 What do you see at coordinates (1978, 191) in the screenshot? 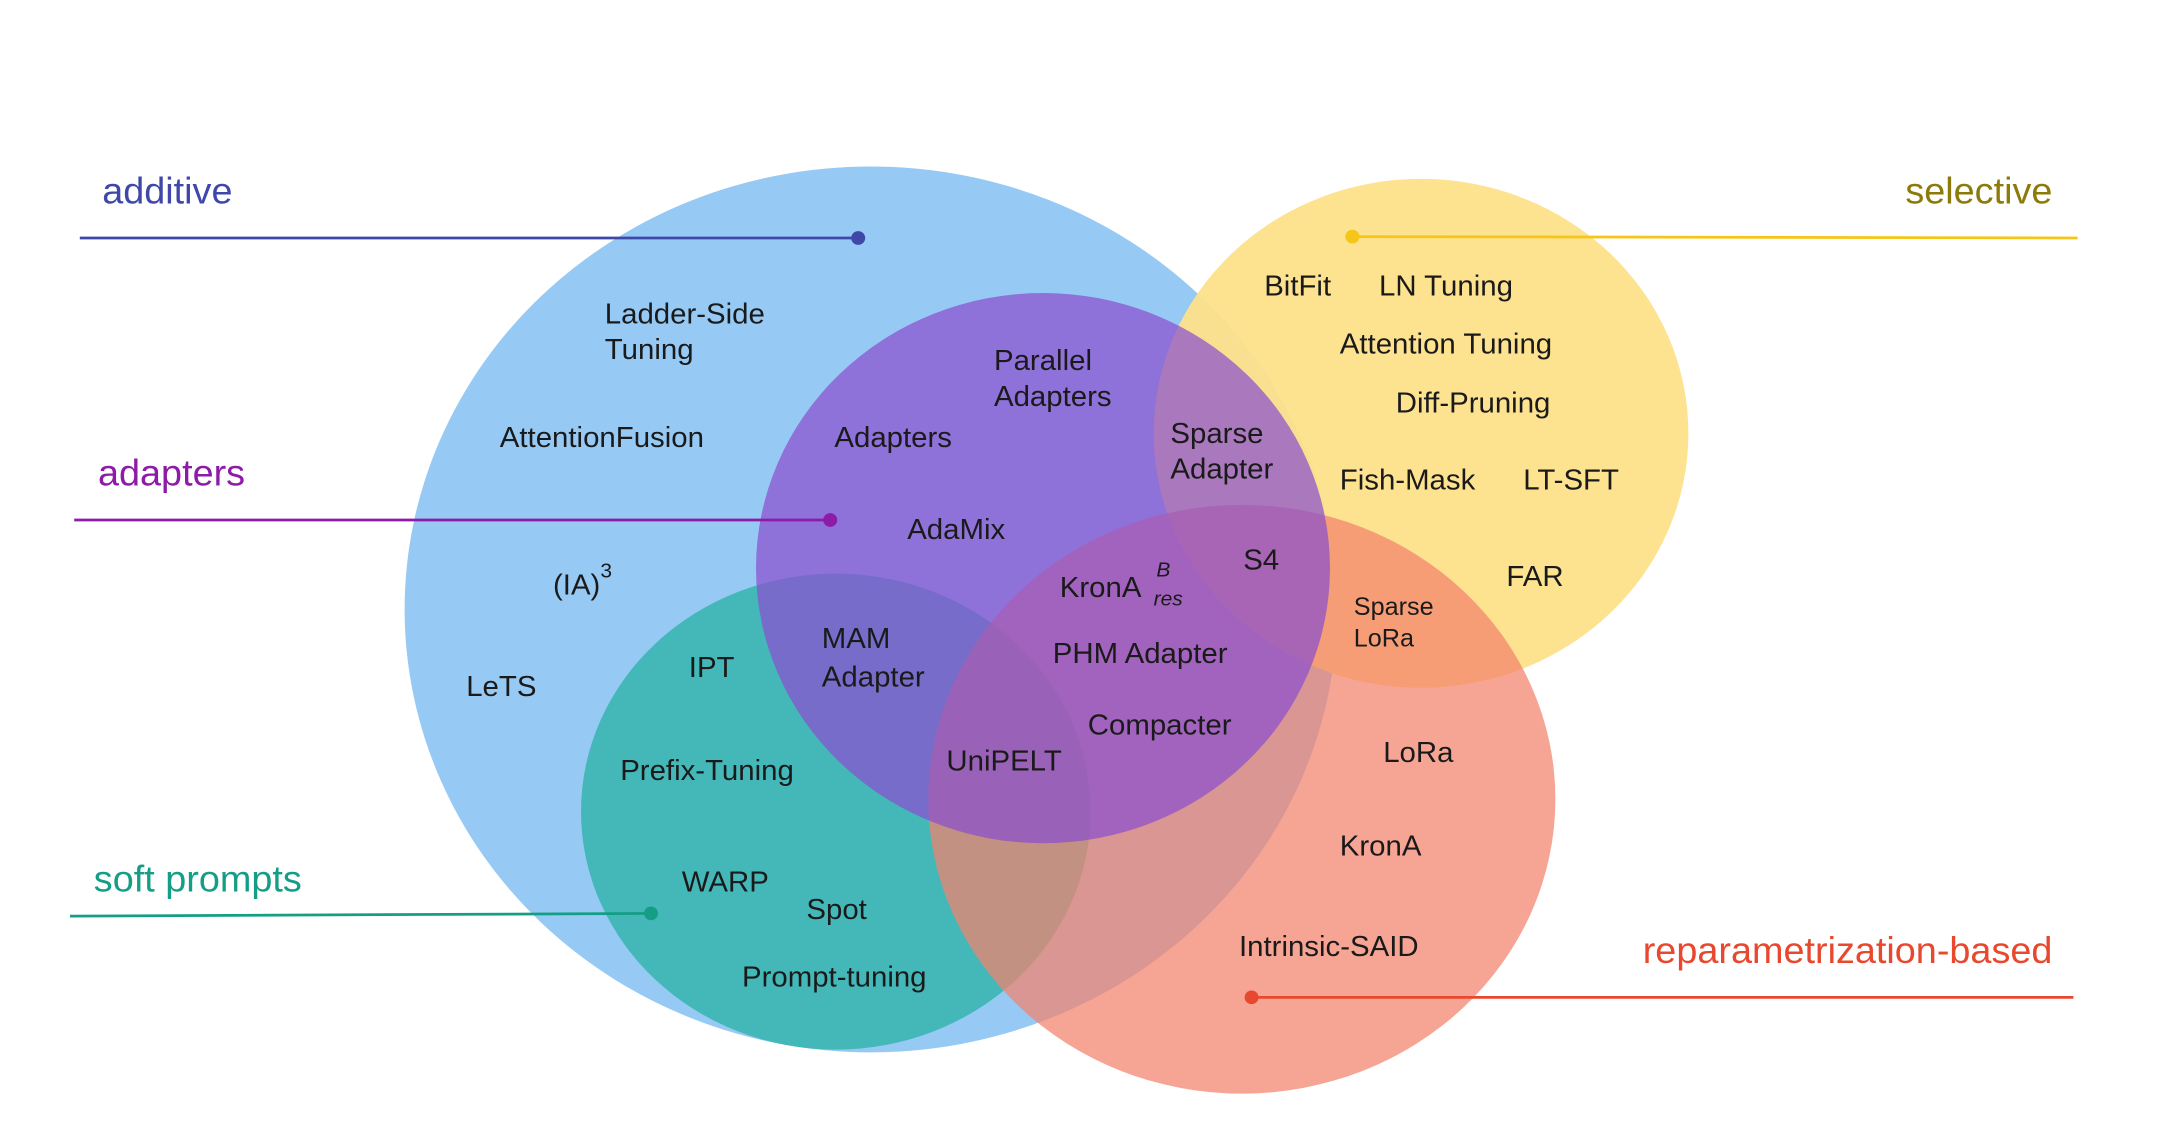
I see `label-selective: selective` at bounding box center [1978, 191].